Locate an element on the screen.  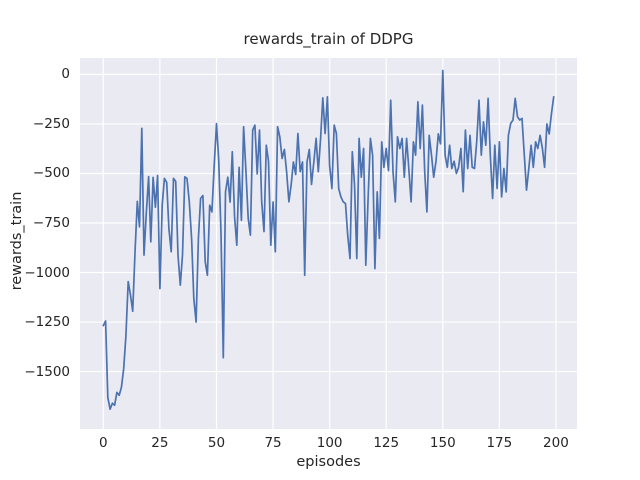
x-tick-label: 25 is located at coordinates (160, 443).